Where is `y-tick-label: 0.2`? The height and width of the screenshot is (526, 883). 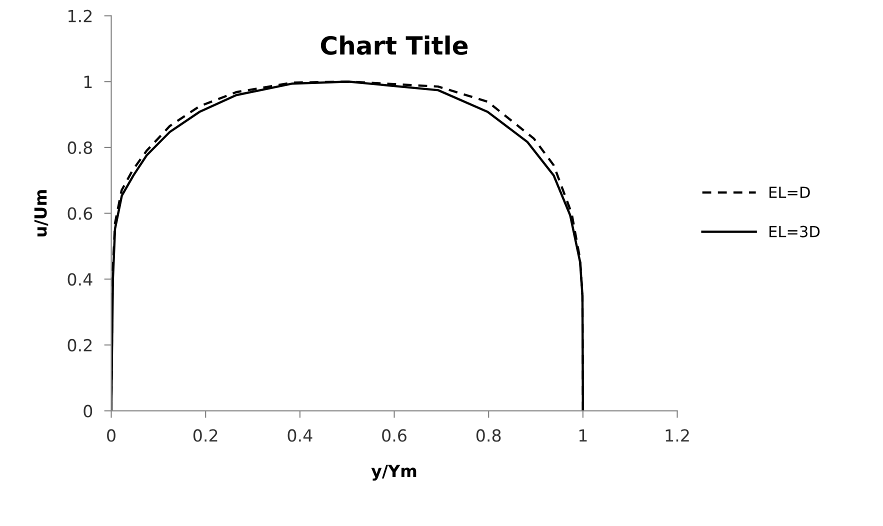 y-tick-label: 0.2 is located at coordinates (80, 345).